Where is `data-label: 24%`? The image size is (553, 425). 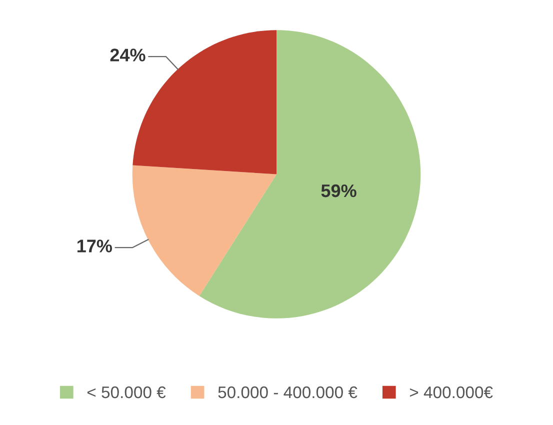 data-label: 24% is located at coordinates (128, 55).